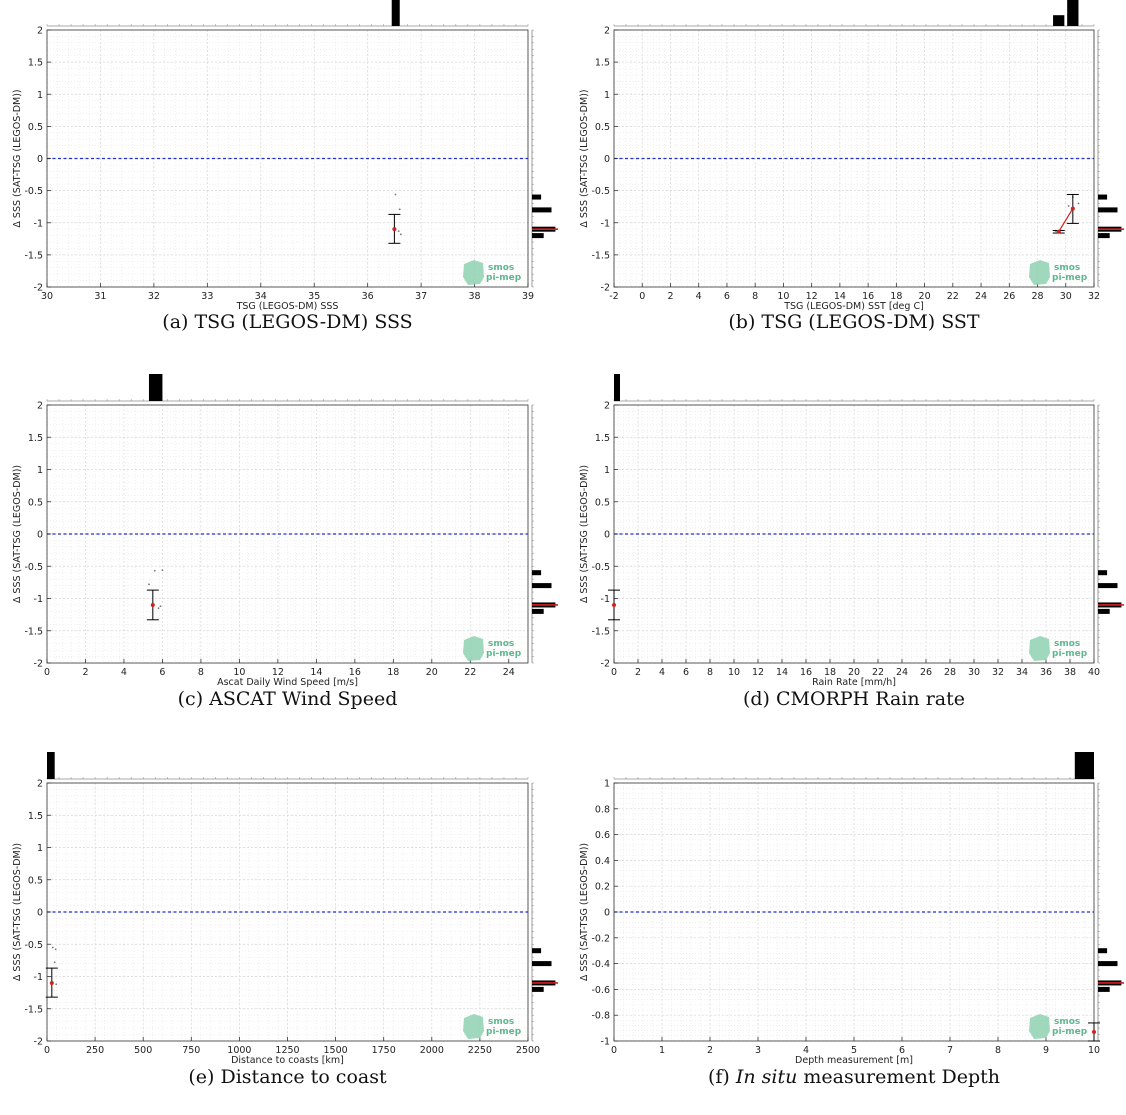 The height and width of the screenshot is (1115, 1126). Describe the element at coordinates (600, 1016) in the screenshot. I see `y-tick-label: -0.8` at that location.